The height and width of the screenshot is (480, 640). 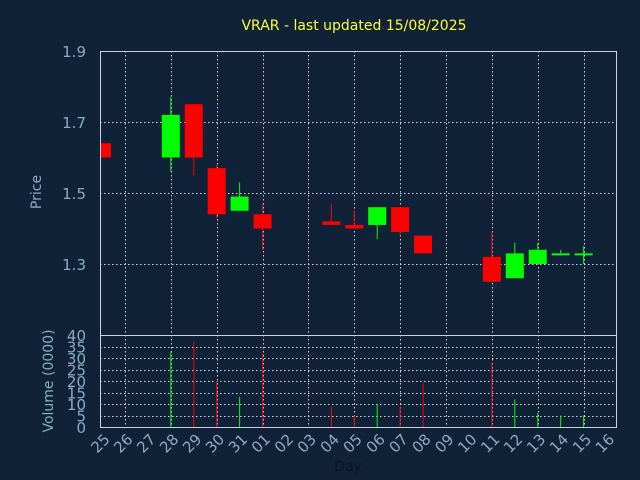 I want to click on price-axis-label: Price, so click(x=37, y=192).